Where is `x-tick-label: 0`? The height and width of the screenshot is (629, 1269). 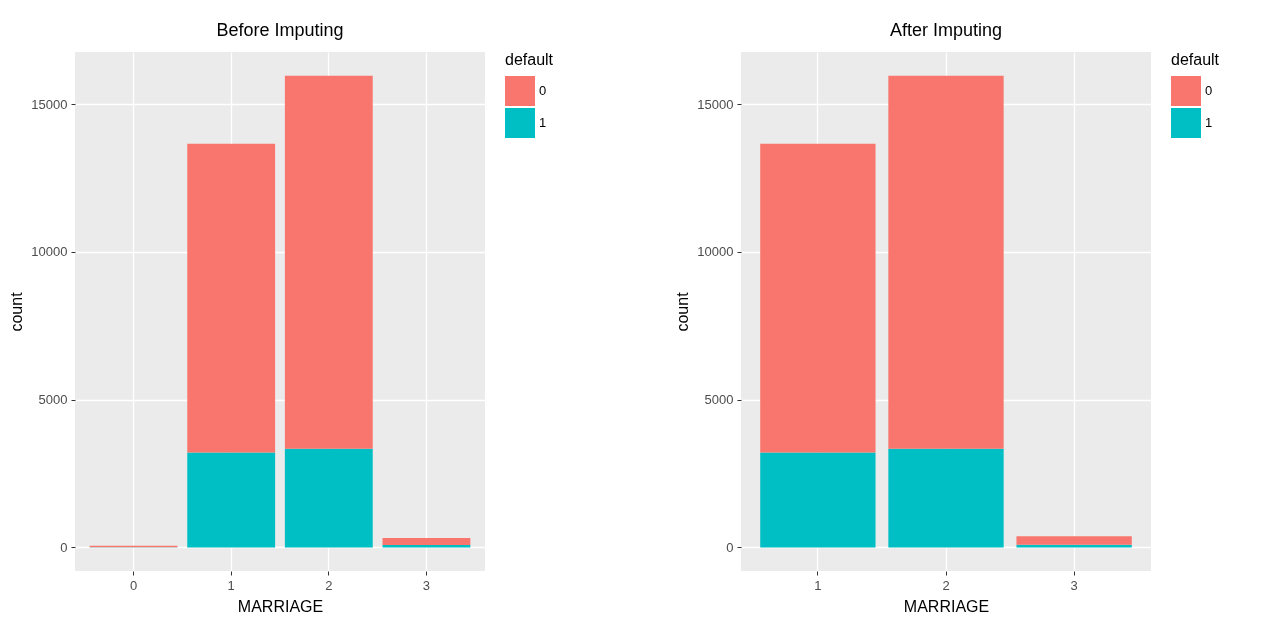
x-tick-label: 0 is located at coordinates (133, 585).